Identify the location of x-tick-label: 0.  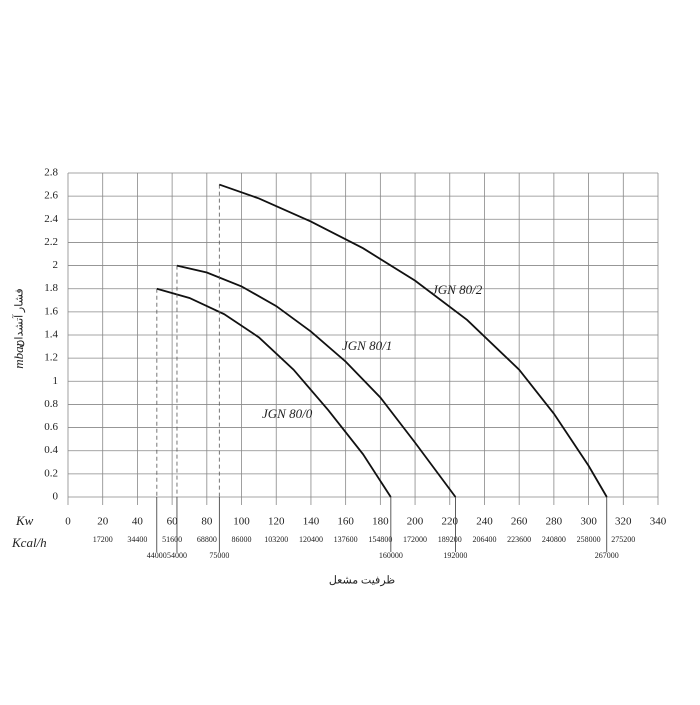
(68, 522).